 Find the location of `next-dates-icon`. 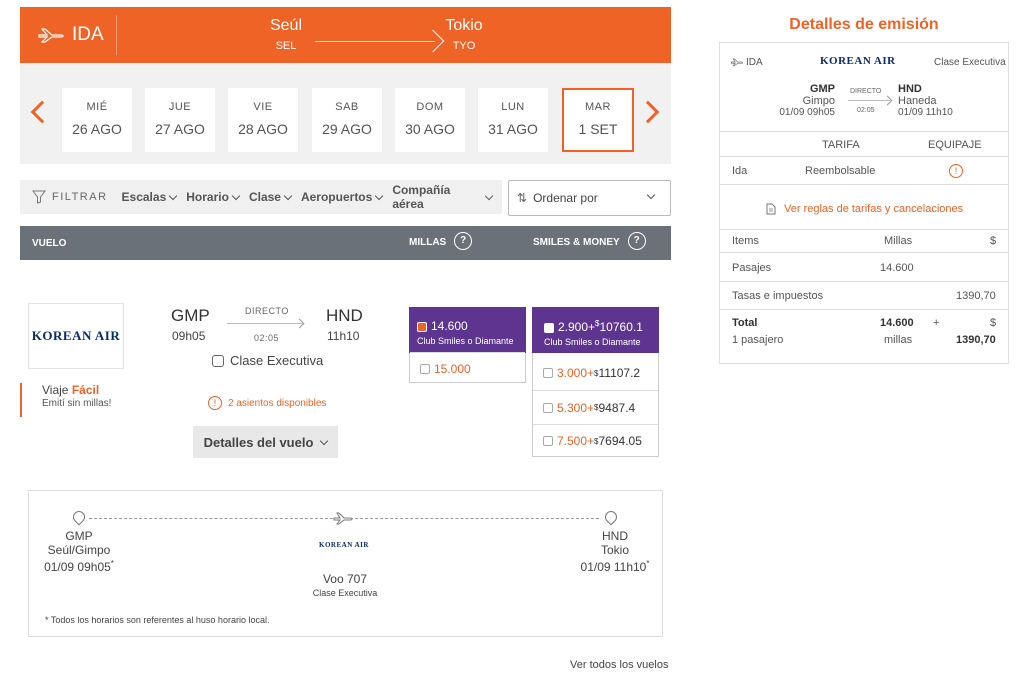

next-dates-icon is located at coordinates (648, 112).